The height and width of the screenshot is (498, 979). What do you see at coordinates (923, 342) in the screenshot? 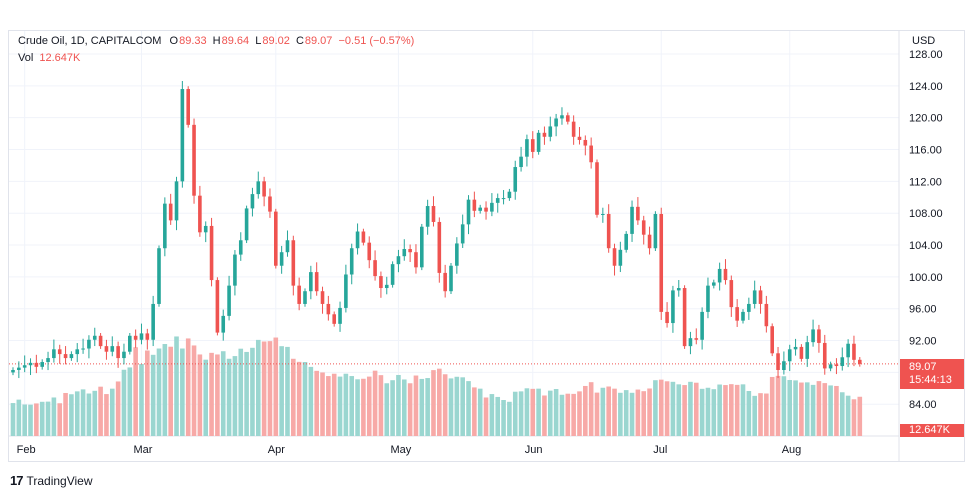
I see `price-tick-label: 92.00` at bounding box center [923, 342].